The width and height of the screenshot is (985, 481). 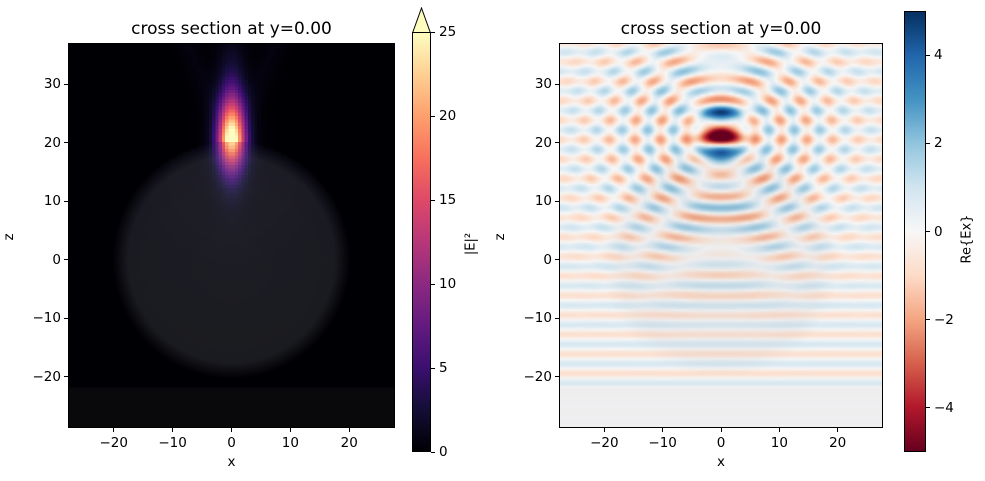 What do you see at coordinates (721, 29) in the screenshot?
I see `right-plot-title: cross section at y=0.00` at bounding box center [721, 29].